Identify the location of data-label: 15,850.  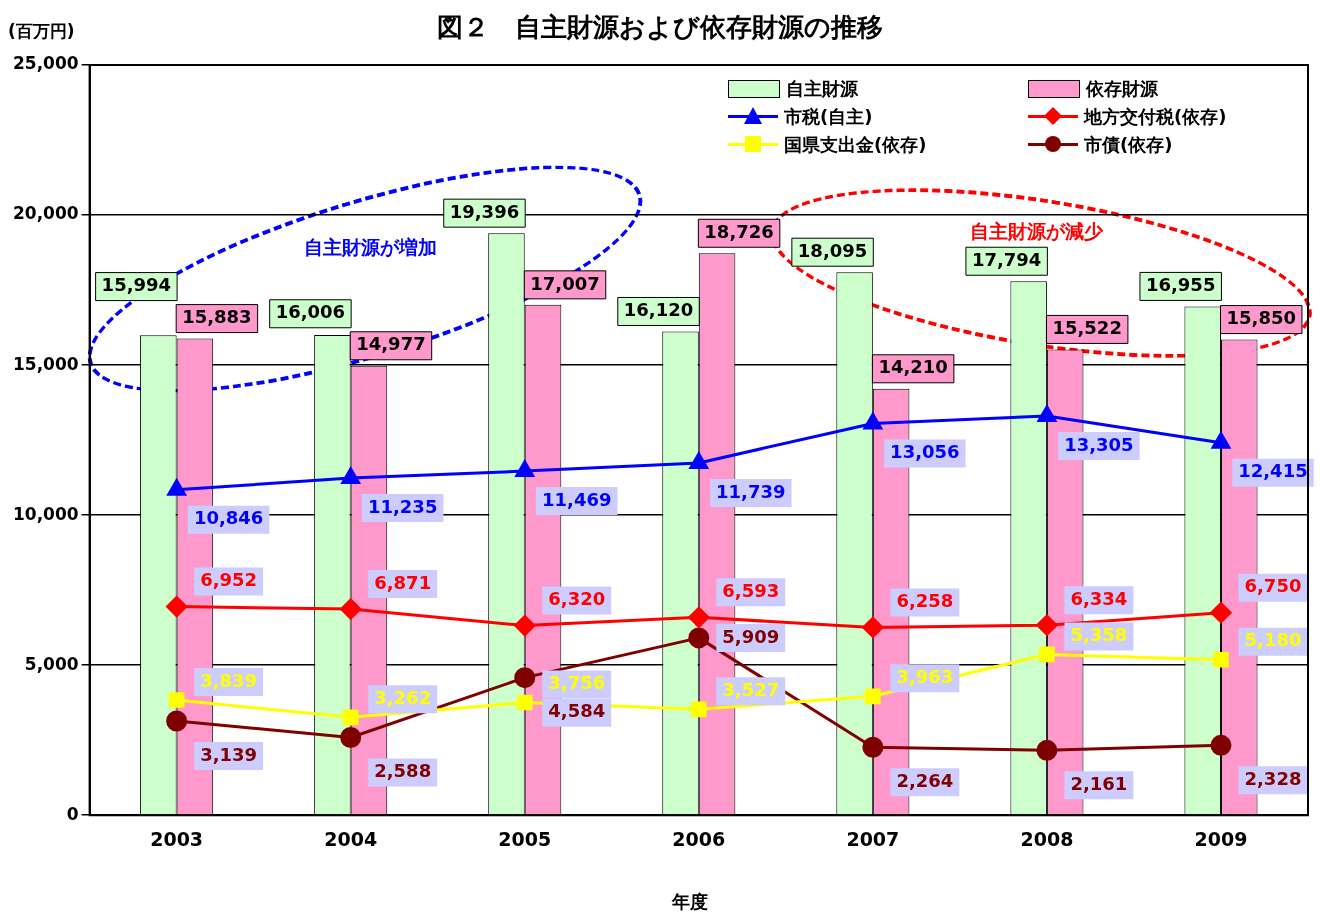
(1261, 318).